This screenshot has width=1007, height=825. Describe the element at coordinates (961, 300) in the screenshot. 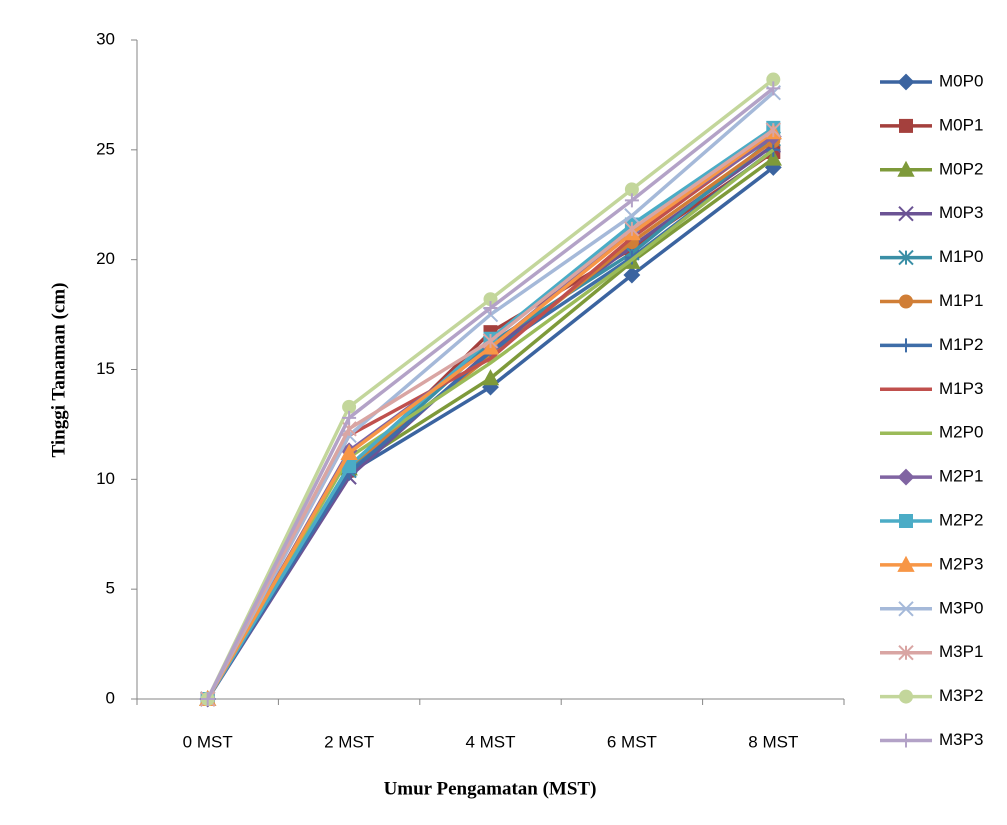

I see `legend-label: M1P1` at that location.